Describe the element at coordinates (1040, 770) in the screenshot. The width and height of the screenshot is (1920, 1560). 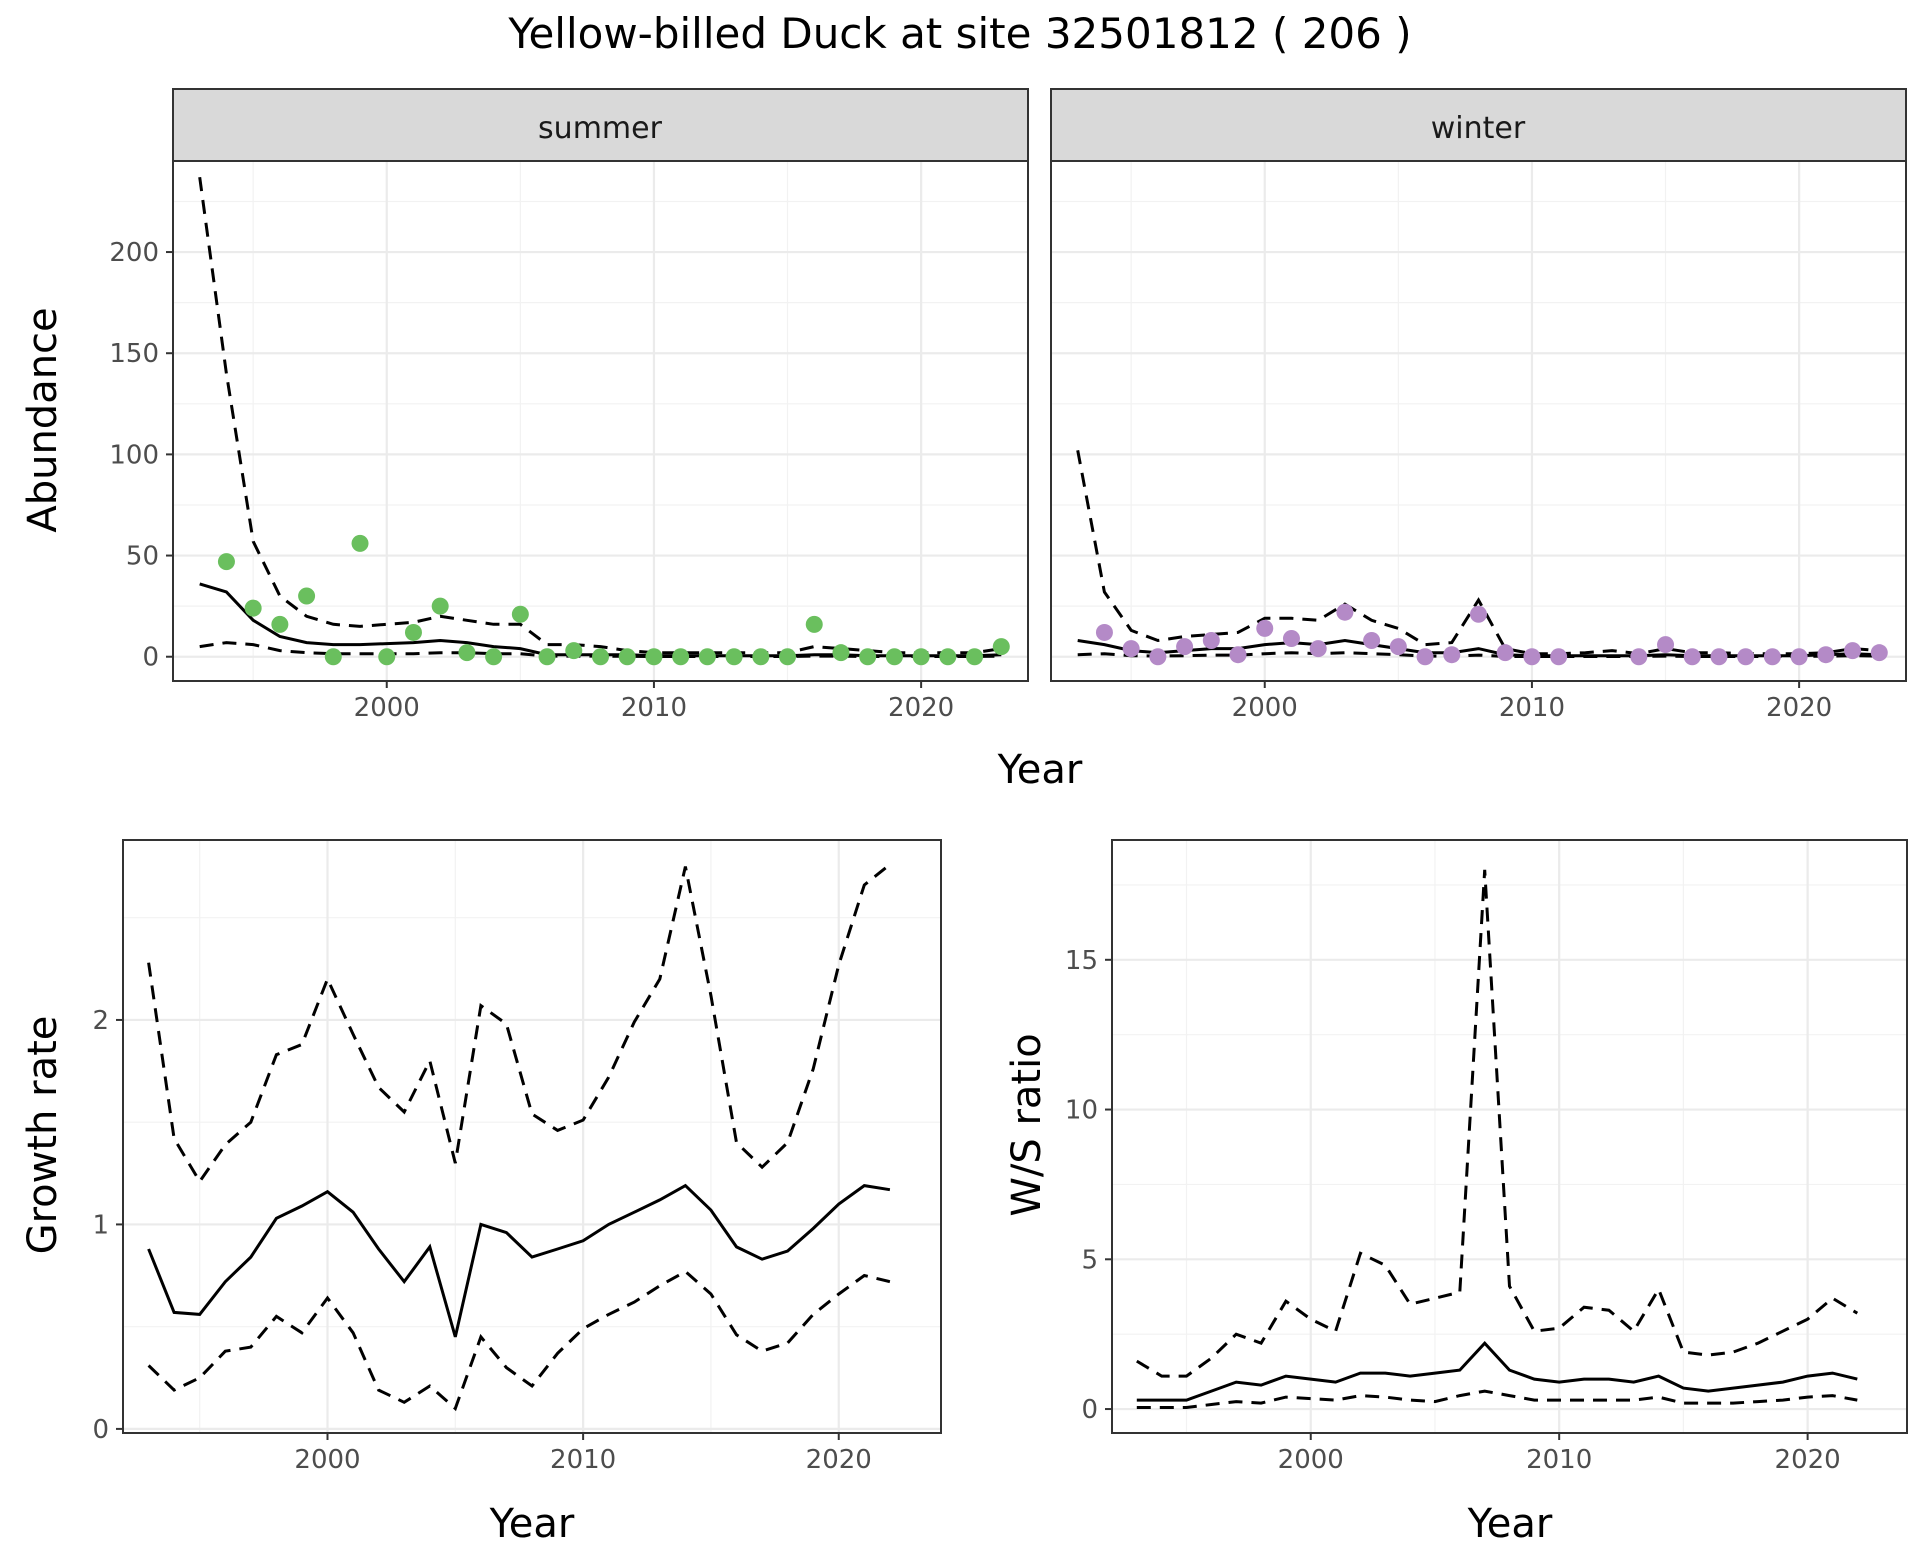
I see `top-x-axis-title: Year` at that location.